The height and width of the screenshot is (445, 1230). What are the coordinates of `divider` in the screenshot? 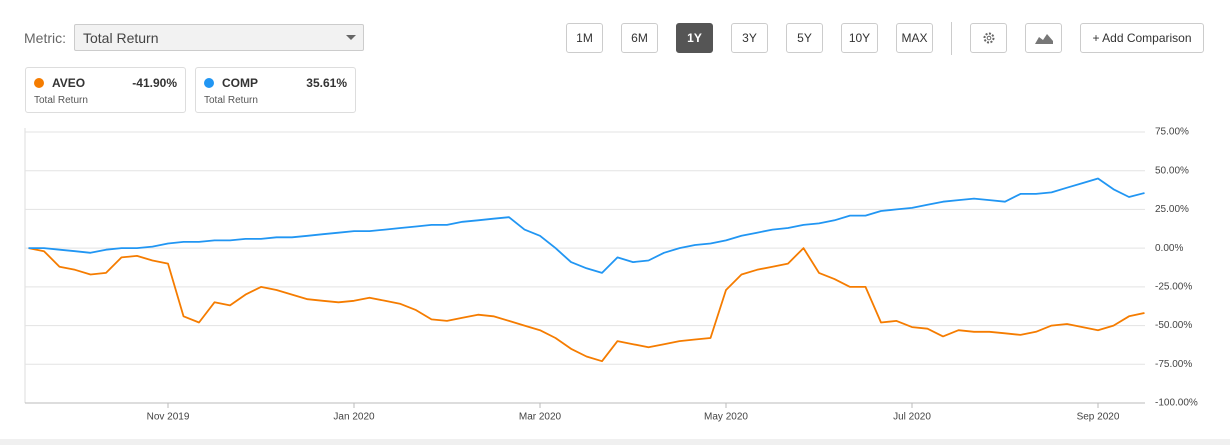 It's located at (951, 38).